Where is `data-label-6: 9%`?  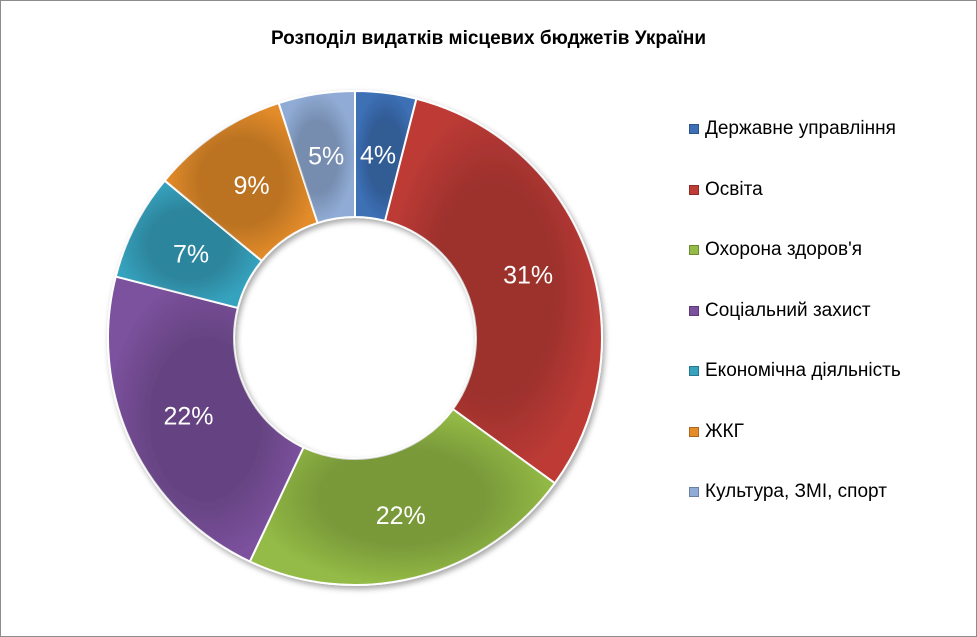 data-label-6: 9% is located at coordinates (252, 186).